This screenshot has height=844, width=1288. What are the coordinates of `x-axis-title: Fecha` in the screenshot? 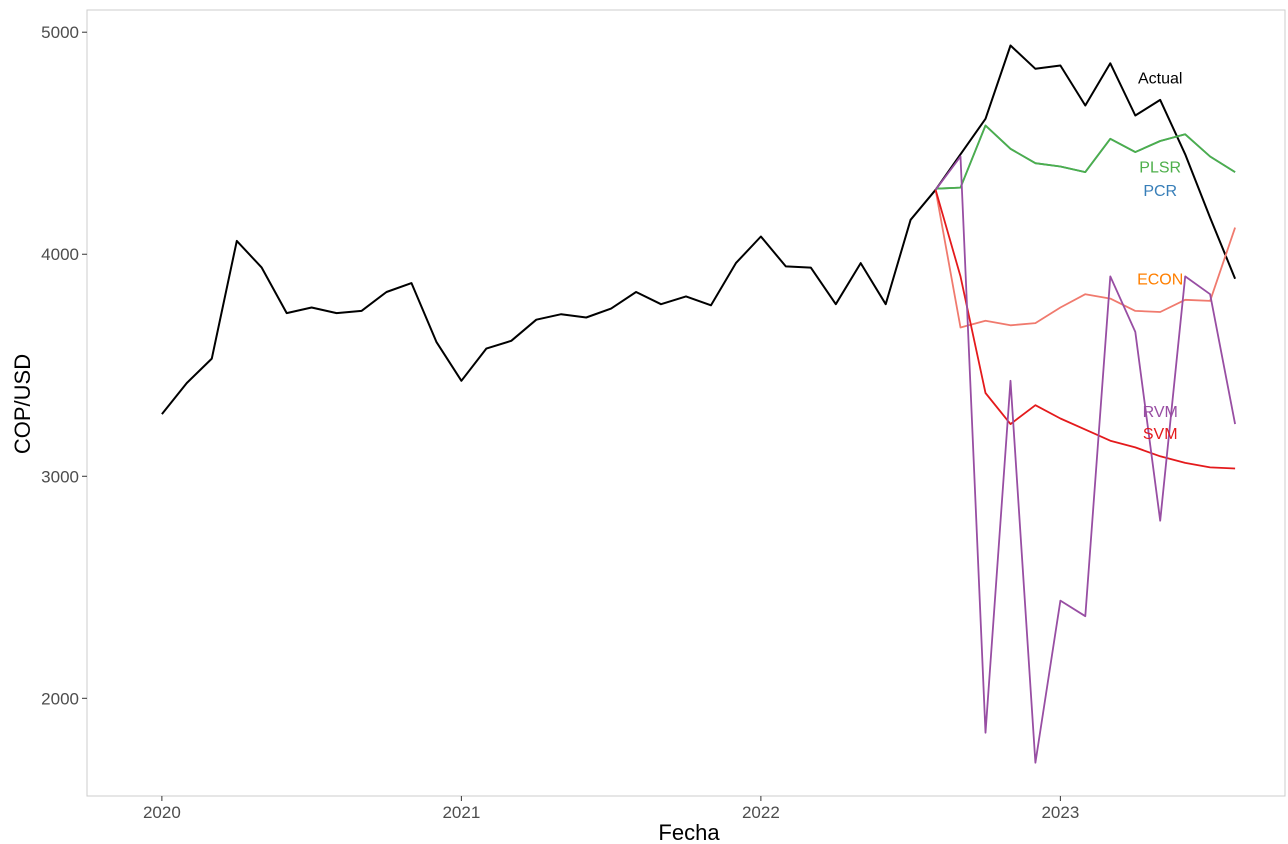 It's located at (689, 832).